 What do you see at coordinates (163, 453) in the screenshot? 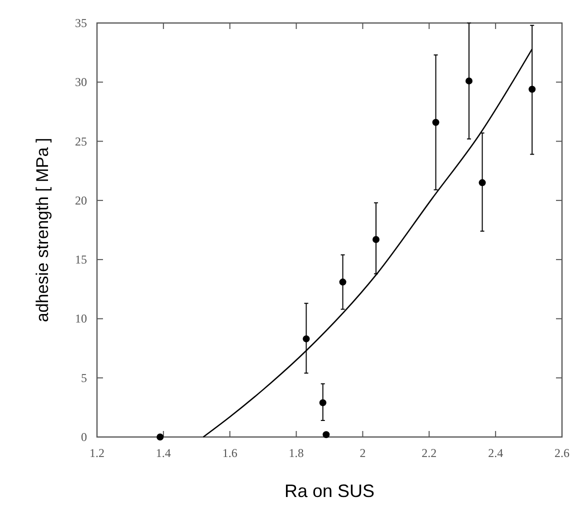
I see `x-tick-label: 1.4` at bounding box center [163, 453].